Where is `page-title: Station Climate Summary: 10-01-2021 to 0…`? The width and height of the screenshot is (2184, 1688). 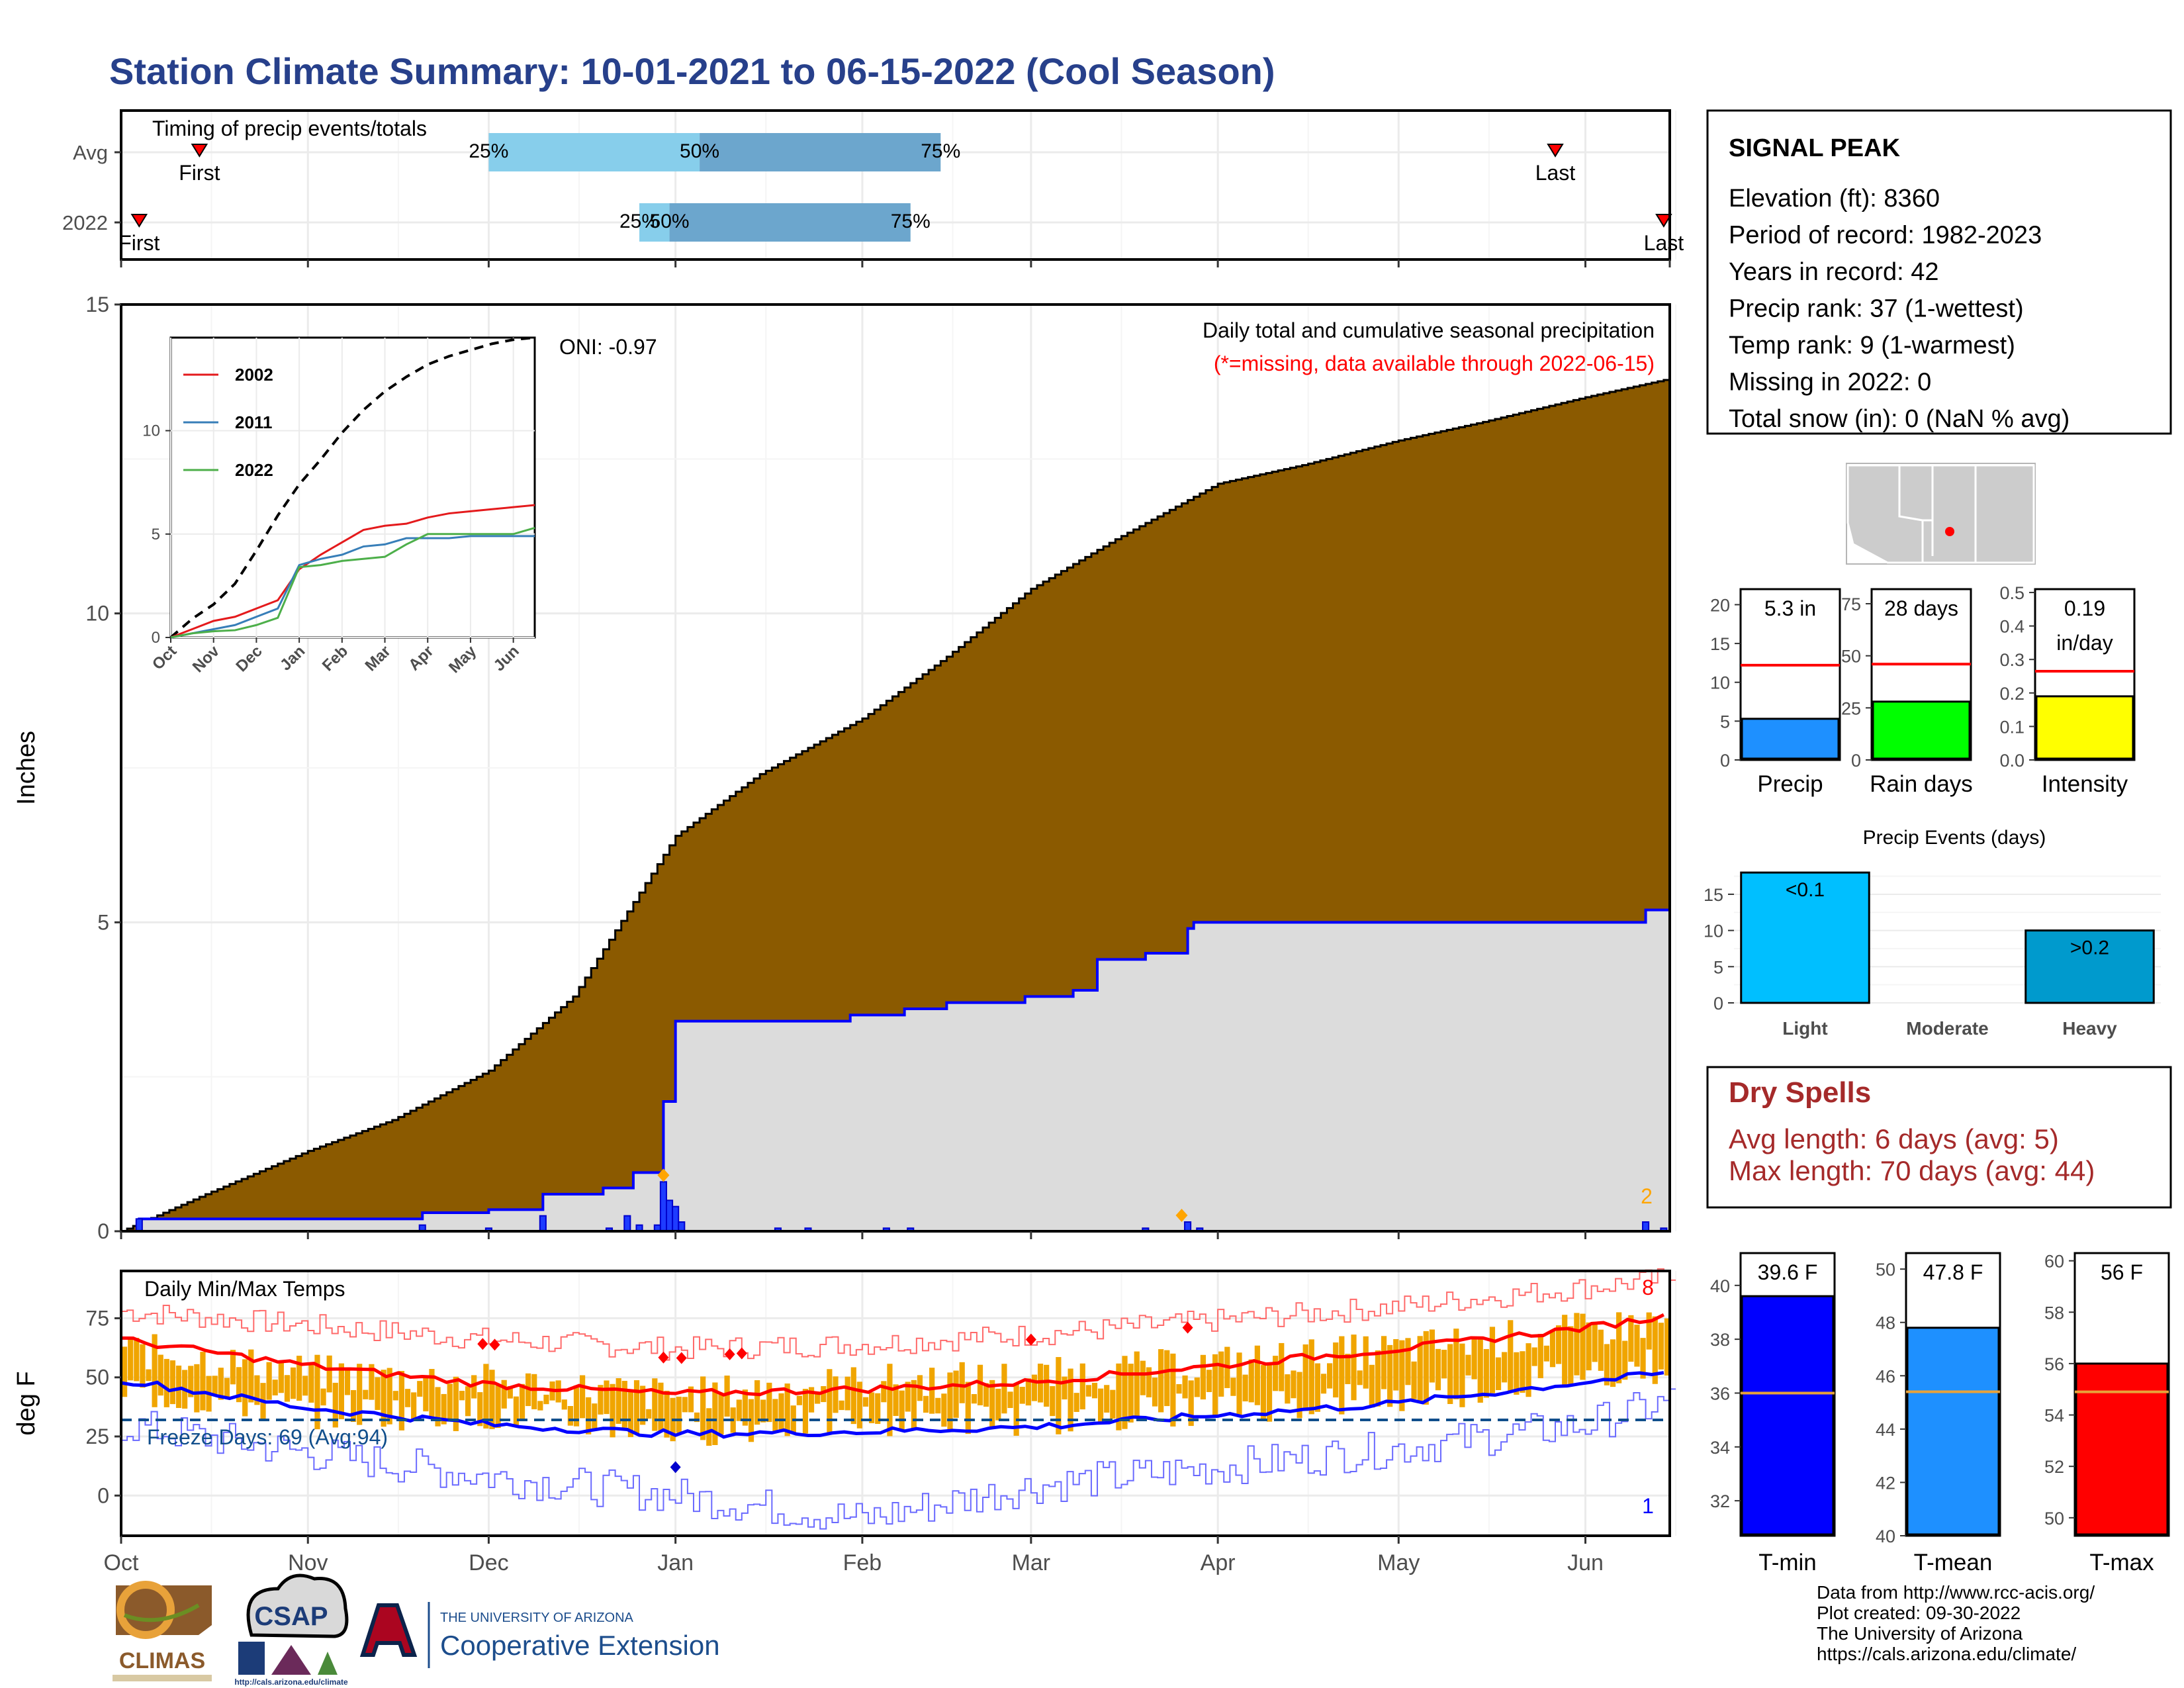
page-title: Station Climate Summary: 10-01-2021 to 0… is located at coordinates (692, 71).